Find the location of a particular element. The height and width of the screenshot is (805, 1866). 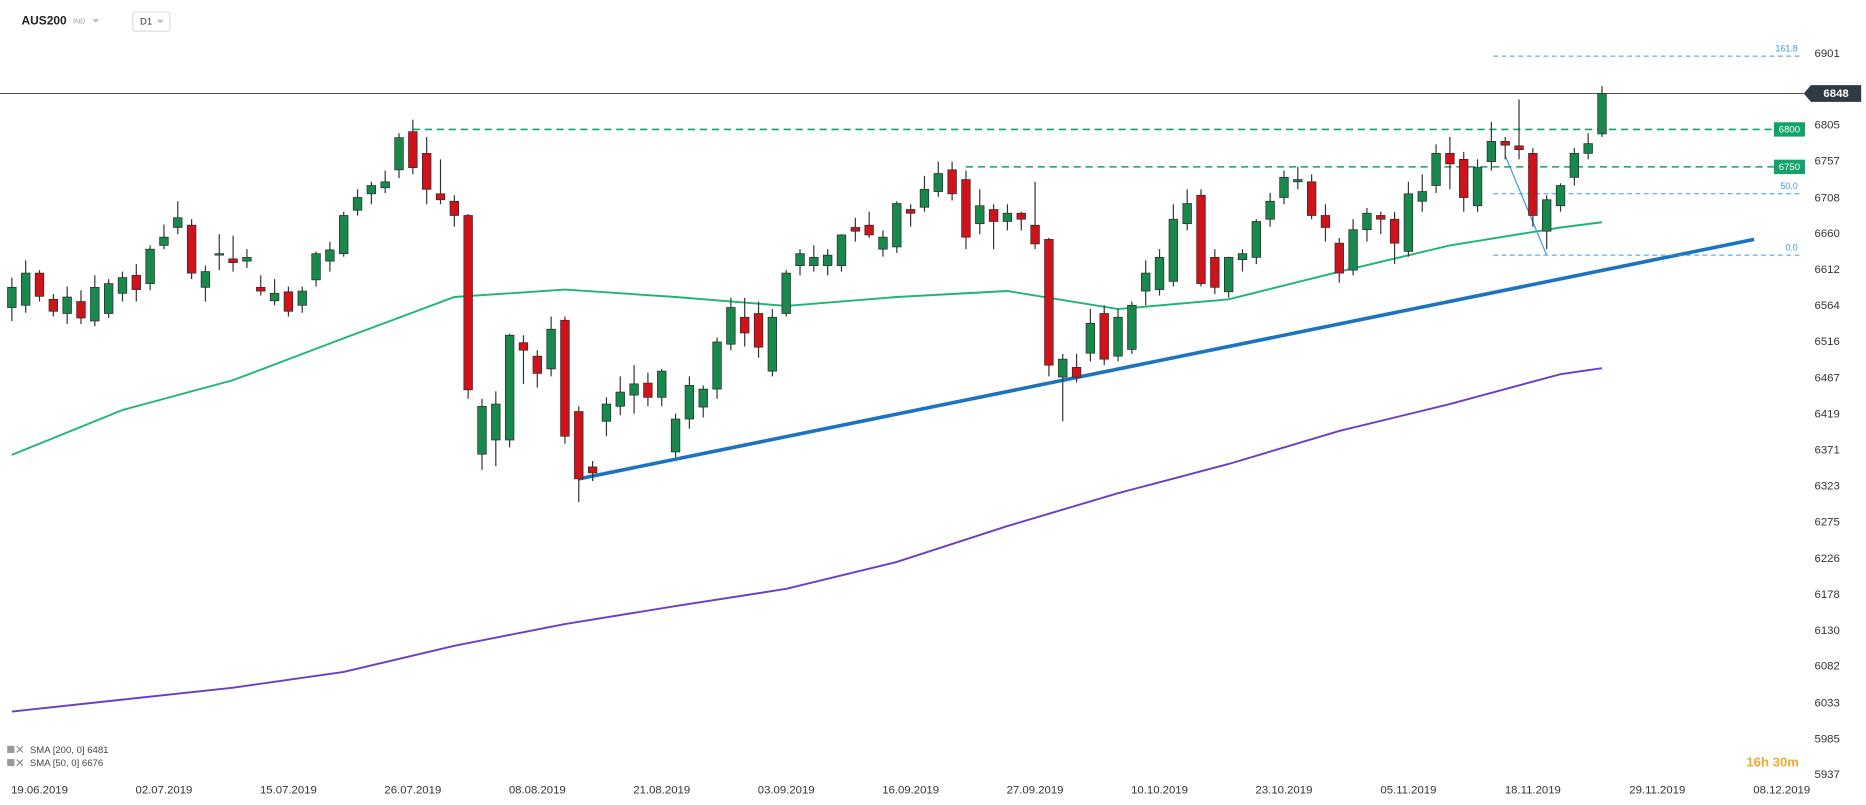

y-tick-label: 6757 is located at coordinates (1827, 162).